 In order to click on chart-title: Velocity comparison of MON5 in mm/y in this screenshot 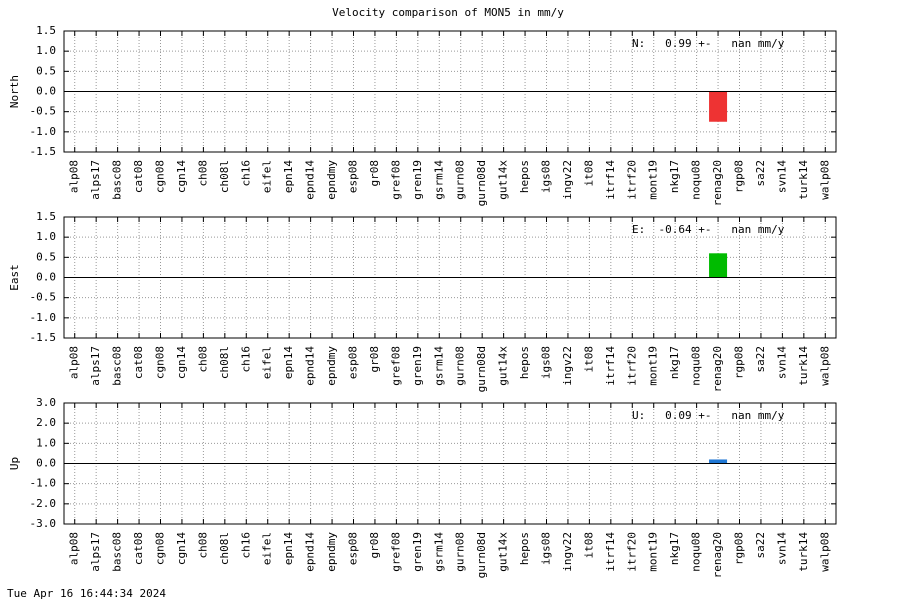, I will do `click(448, 12)`.